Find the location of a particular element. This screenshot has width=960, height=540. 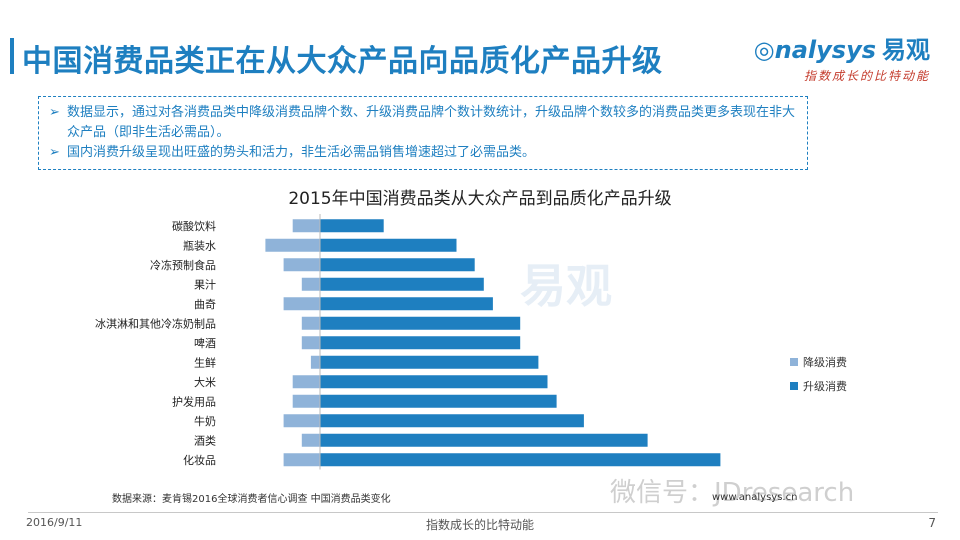

legend-label-upgrade: 升级消费 is located at coordinates (825, 386).